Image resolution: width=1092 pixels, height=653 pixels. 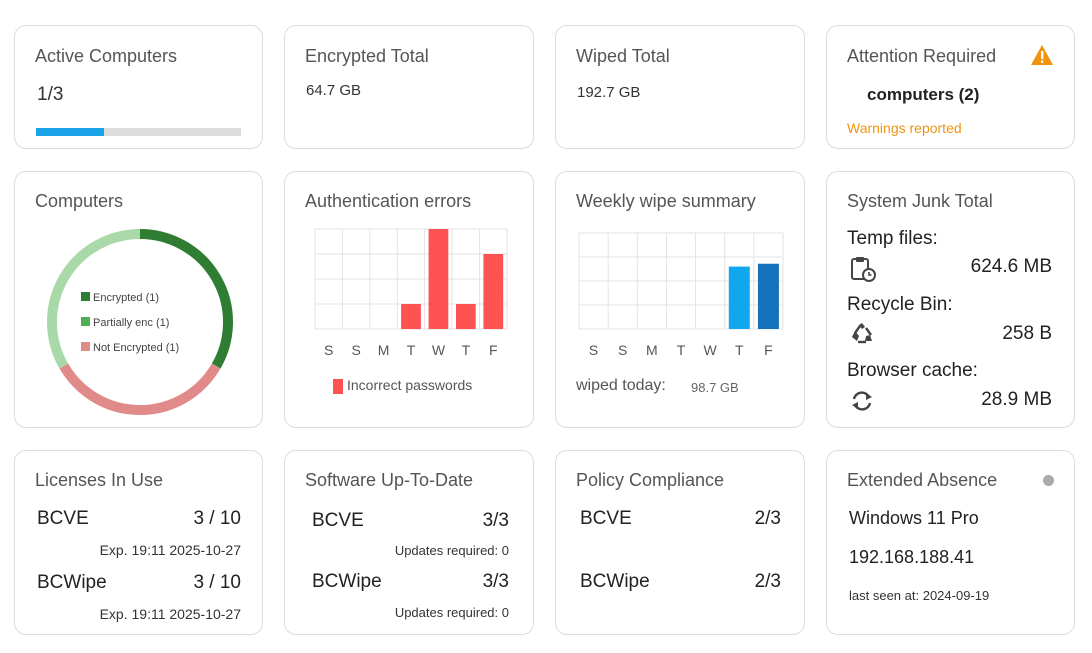 I want to click on policy-card: Policy Compliance BCVE 2/3 BCWipe 2/3, so click(x=680, y=542).